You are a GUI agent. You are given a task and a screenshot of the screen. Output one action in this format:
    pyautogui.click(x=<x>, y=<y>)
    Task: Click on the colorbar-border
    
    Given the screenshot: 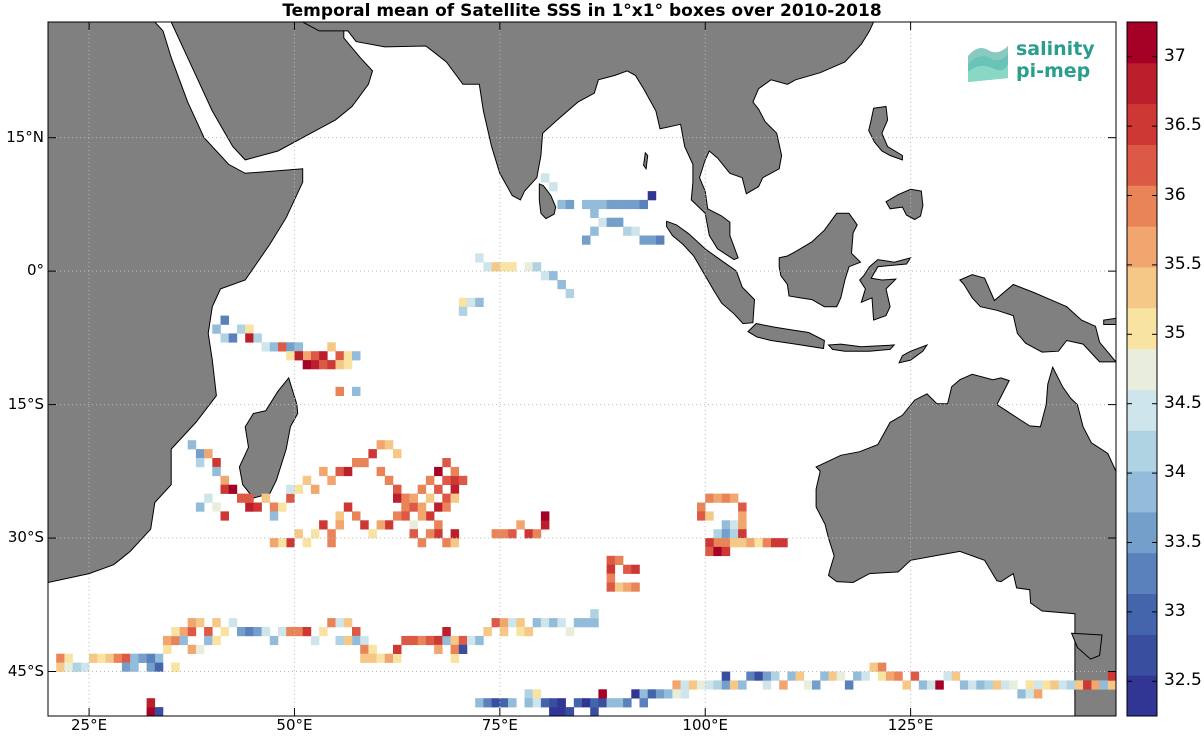 What is the action you would take?
    pyautogui.click(x=1142, y=369)
    